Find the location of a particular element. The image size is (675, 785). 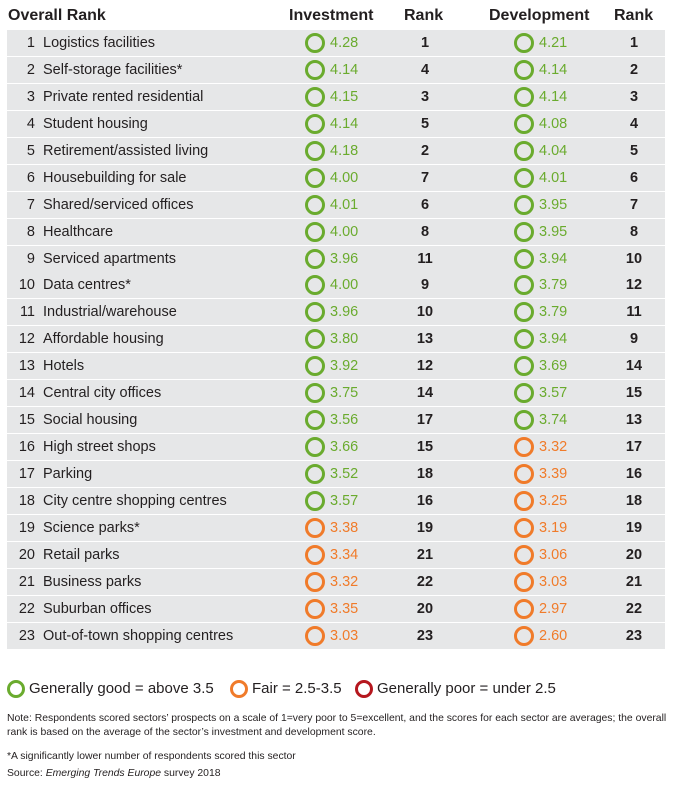

development-rank-header: Rank is located at coordinates (634, 15).